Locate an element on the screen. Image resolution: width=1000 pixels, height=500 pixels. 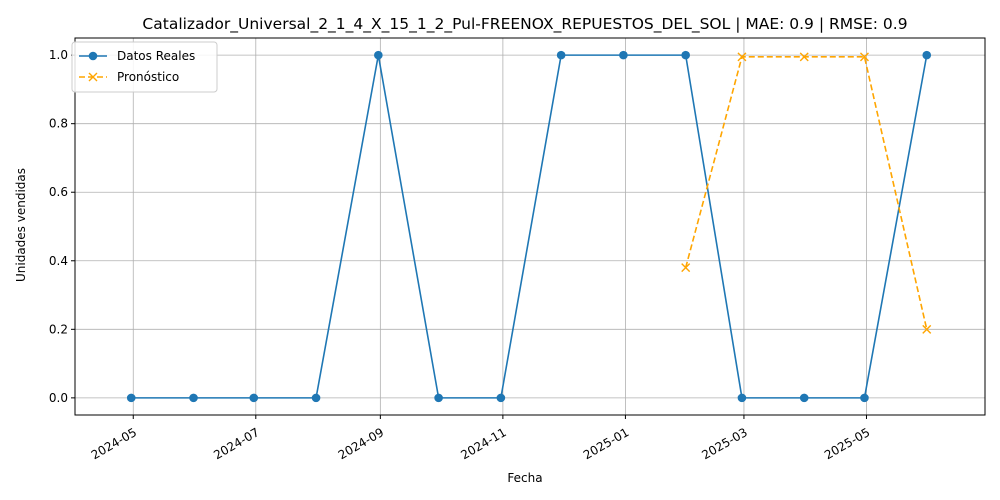
y-tick-label: 0.8 is located at coordinates (58, 124).